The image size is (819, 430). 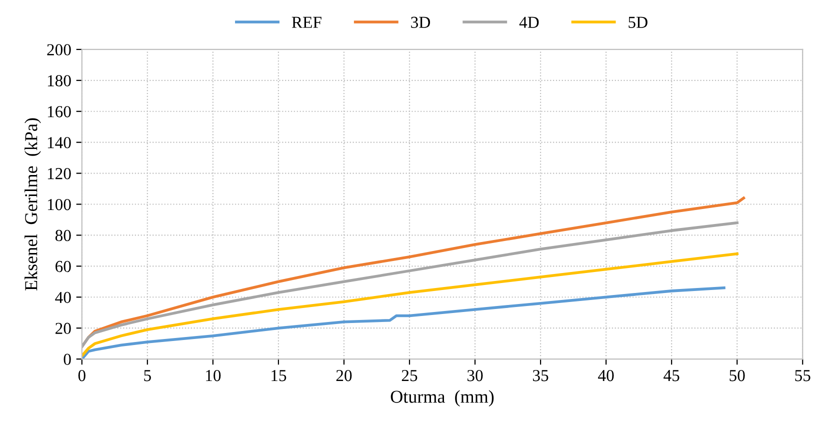 What do you see at coordinates (737, 376) in the screenshot?
I see `x-tick-label: 50` at bounding box center [737, 376].